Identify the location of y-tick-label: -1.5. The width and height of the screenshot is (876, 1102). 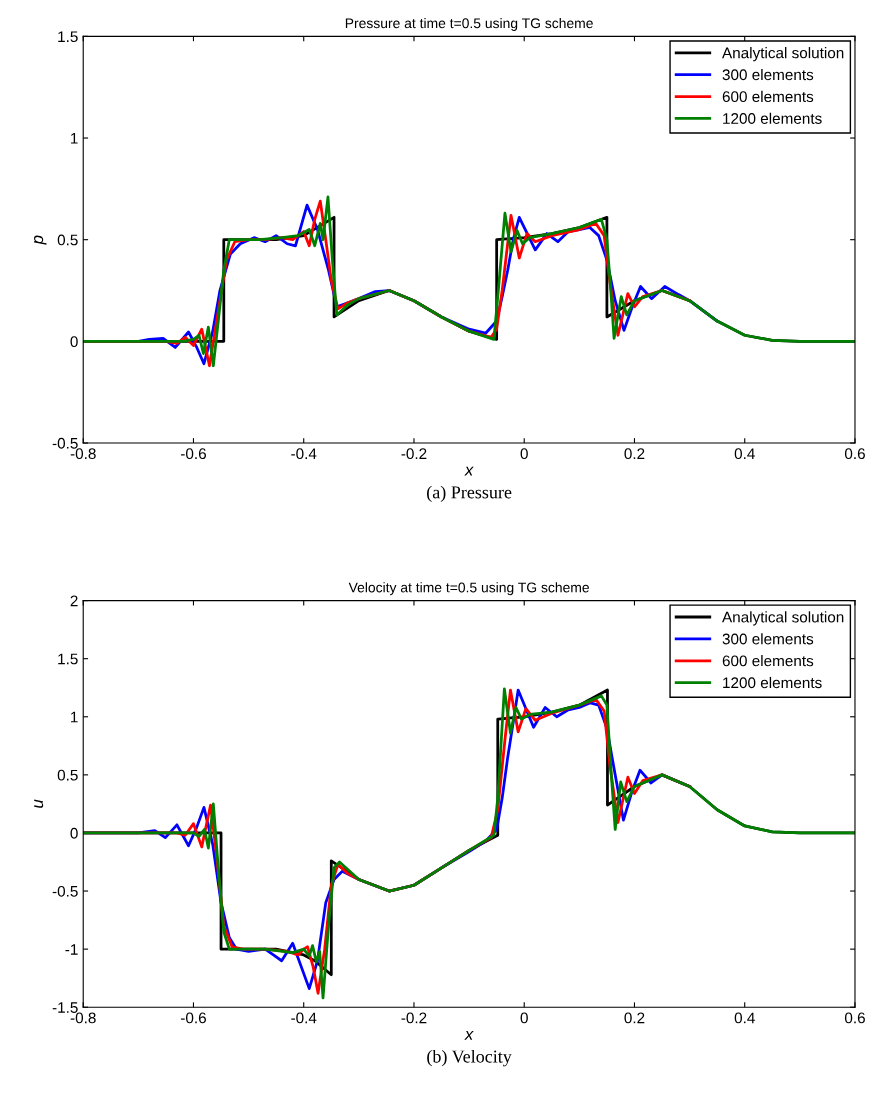
(65, 1007).